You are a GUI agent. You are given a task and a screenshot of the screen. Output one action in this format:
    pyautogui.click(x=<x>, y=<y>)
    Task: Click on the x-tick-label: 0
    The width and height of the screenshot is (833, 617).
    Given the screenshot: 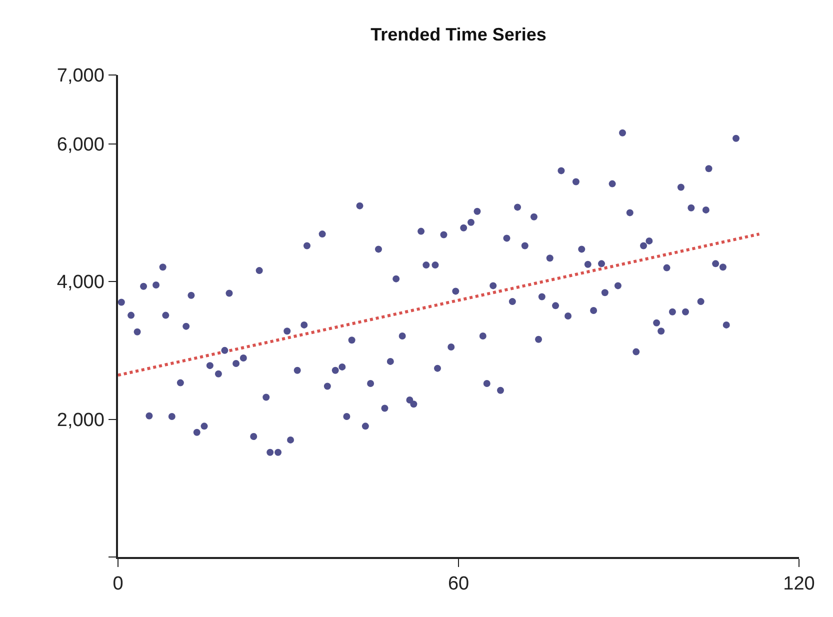 What is the action you would take?
    pyautogui.click(x=118, y=584)
    